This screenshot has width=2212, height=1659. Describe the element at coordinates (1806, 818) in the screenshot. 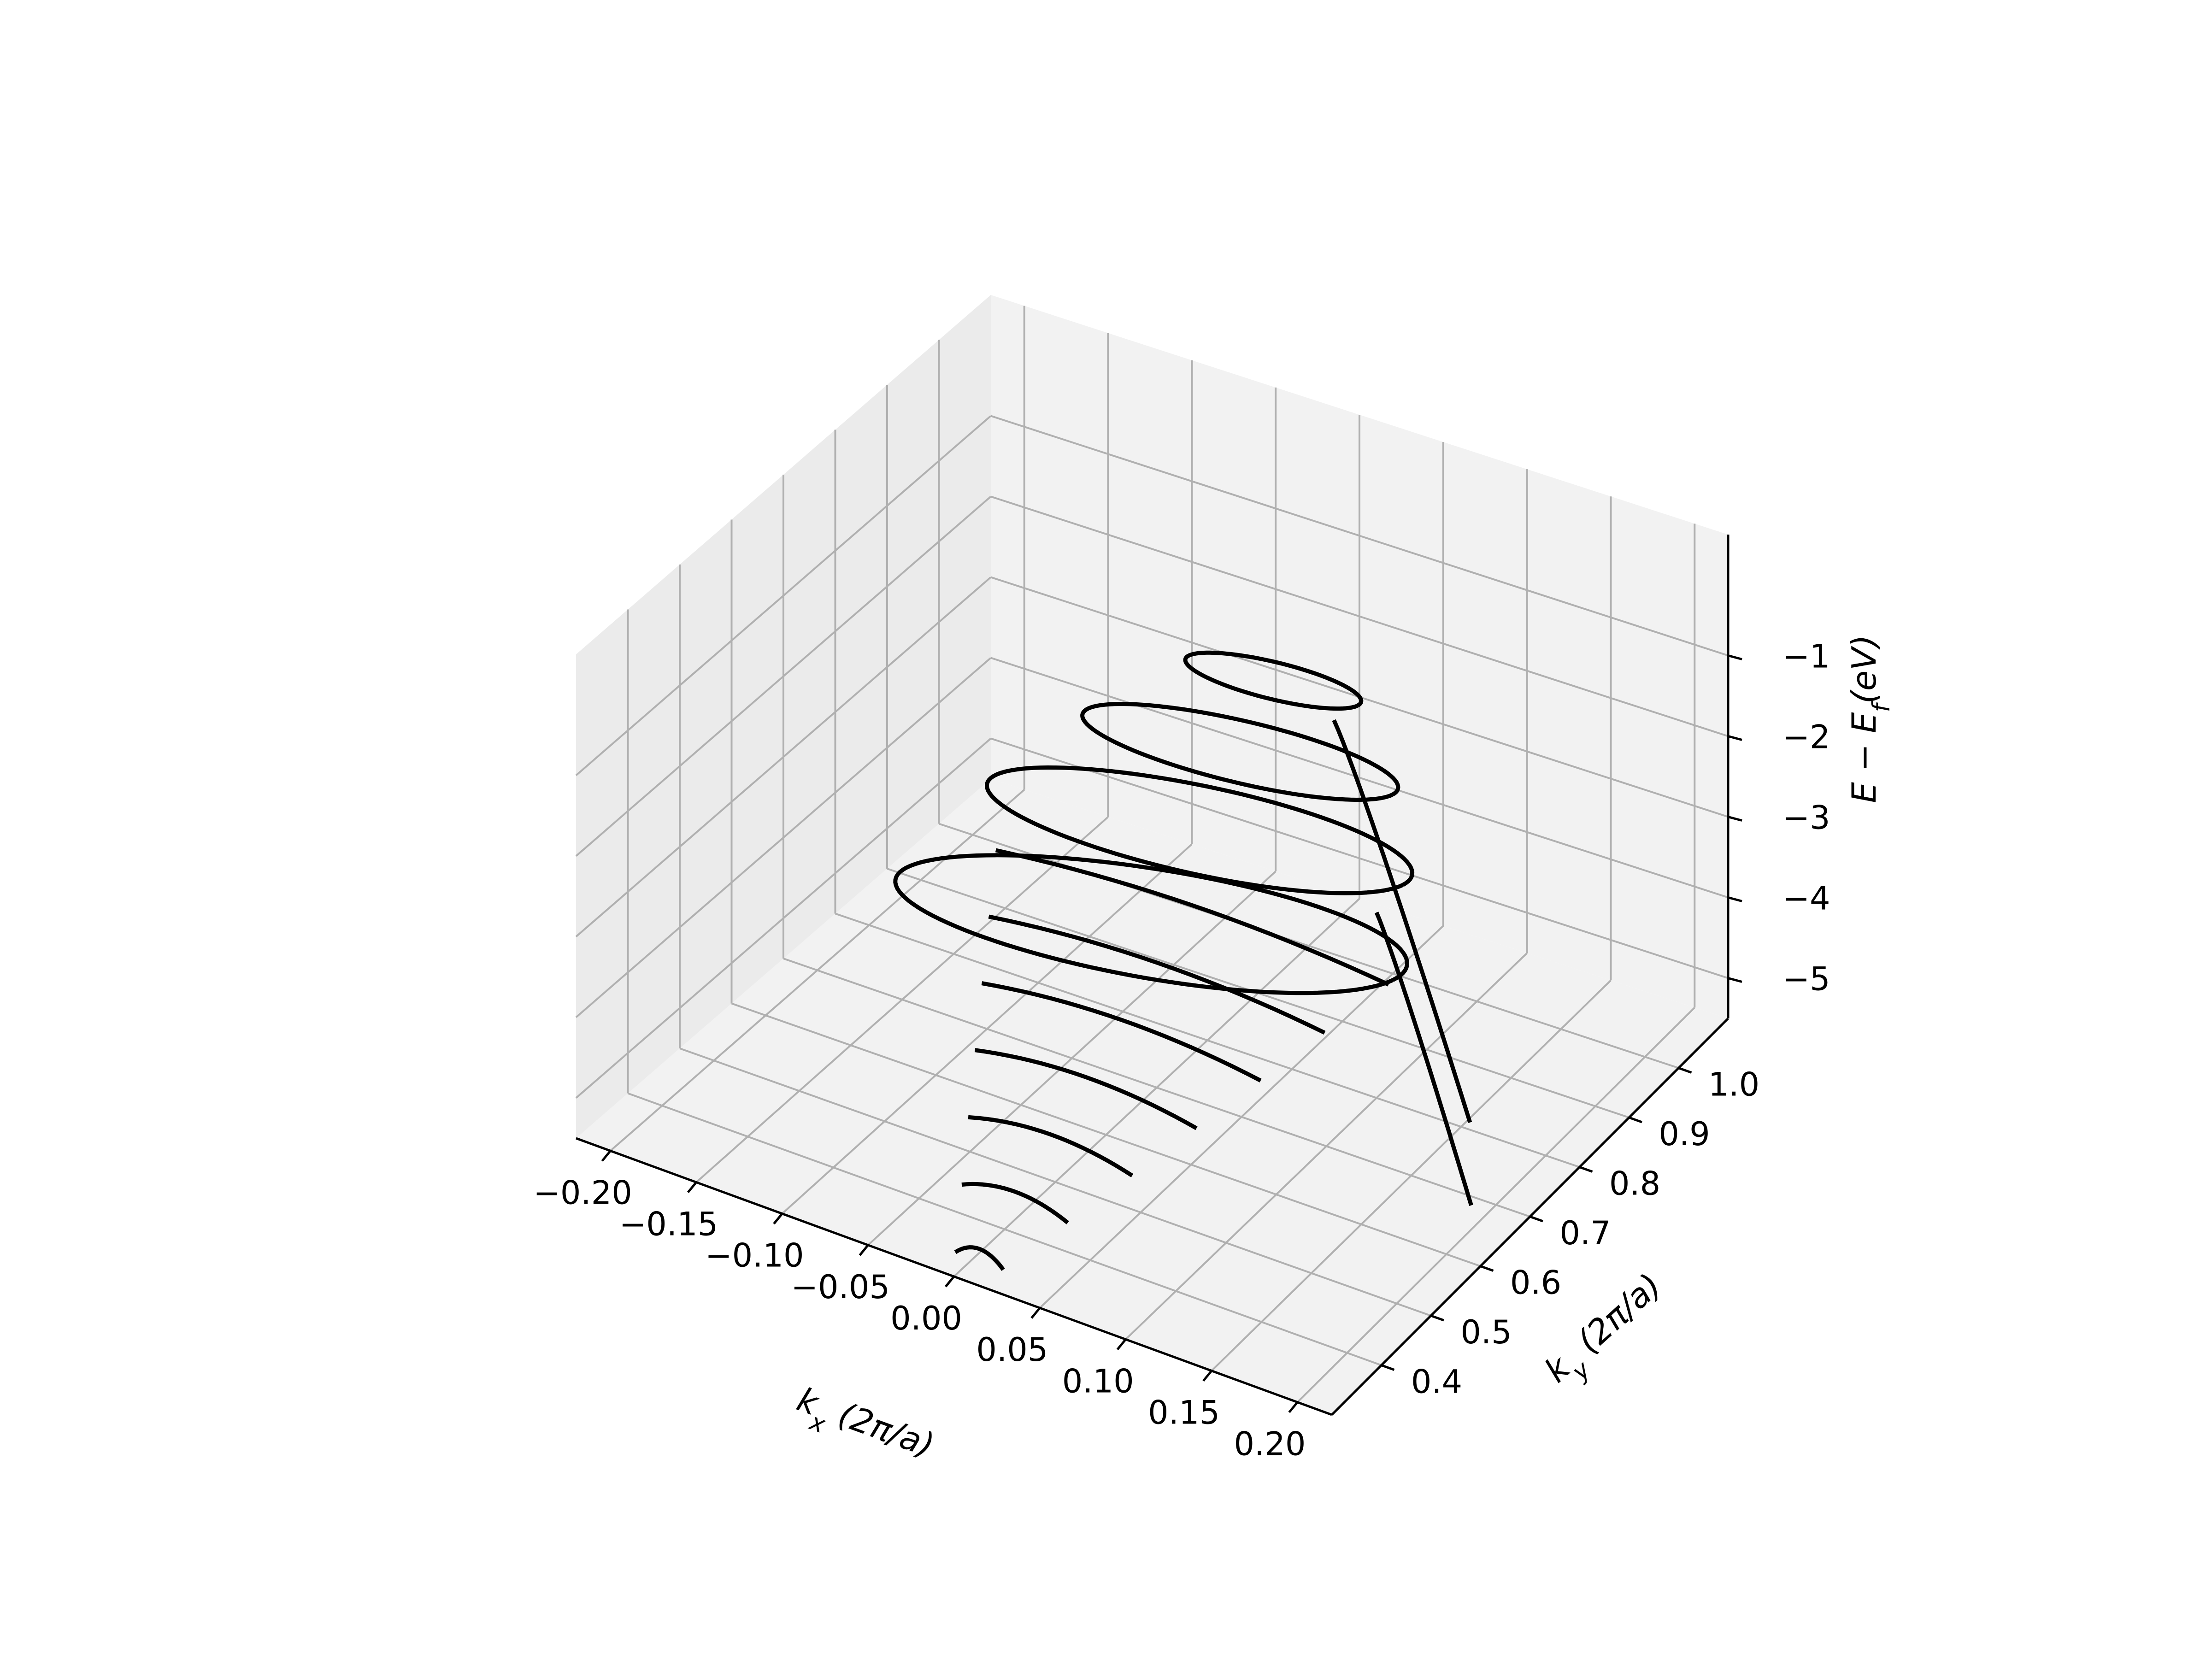

I see `z-tick-label: −3` at that location.